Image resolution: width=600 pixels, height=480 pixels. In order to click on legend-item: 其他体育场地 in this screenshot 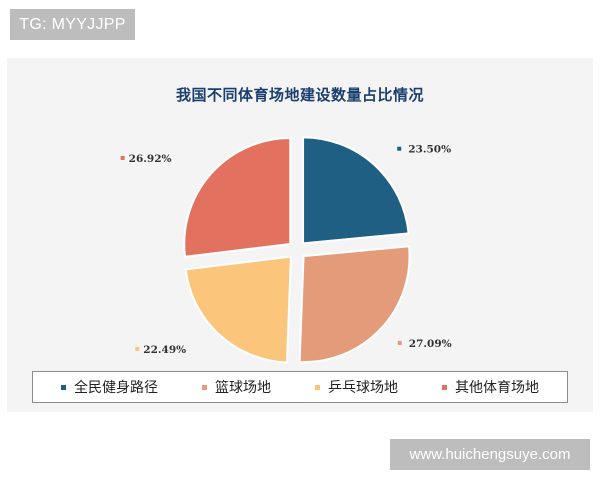, I will do `click(490, 387)`.